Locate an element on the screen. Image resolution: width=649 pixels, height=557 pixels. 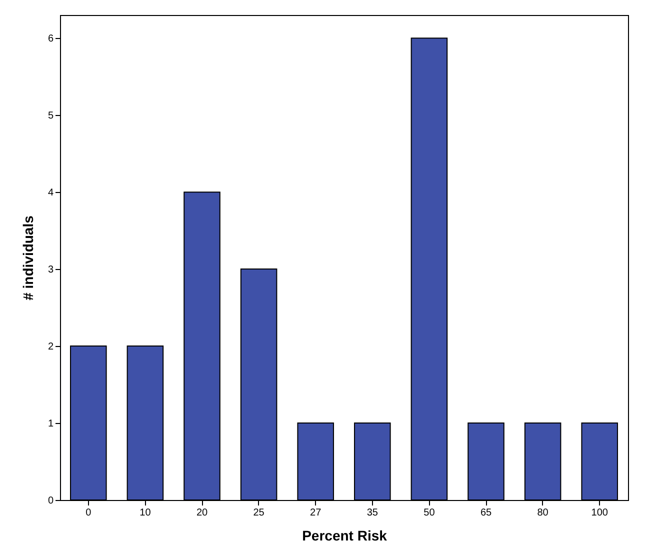
y-axis-title: # individuals is located at coordinates (28, 257).